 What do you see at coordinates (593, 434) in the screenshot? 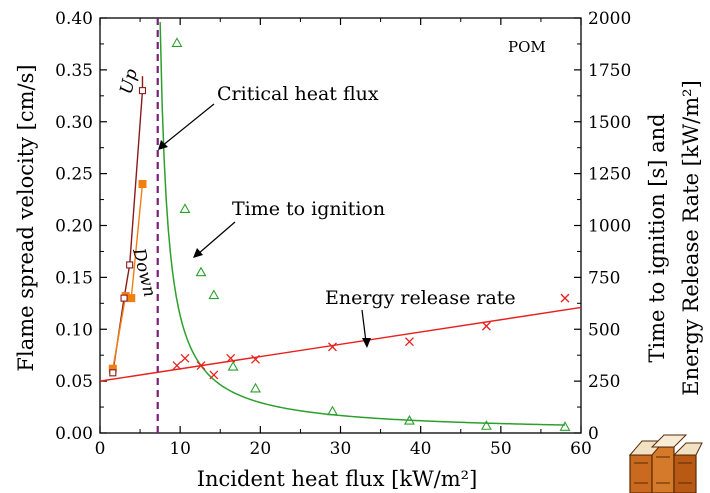
I see `y-right-tick-label: 0` at bounding box center [593, 434].